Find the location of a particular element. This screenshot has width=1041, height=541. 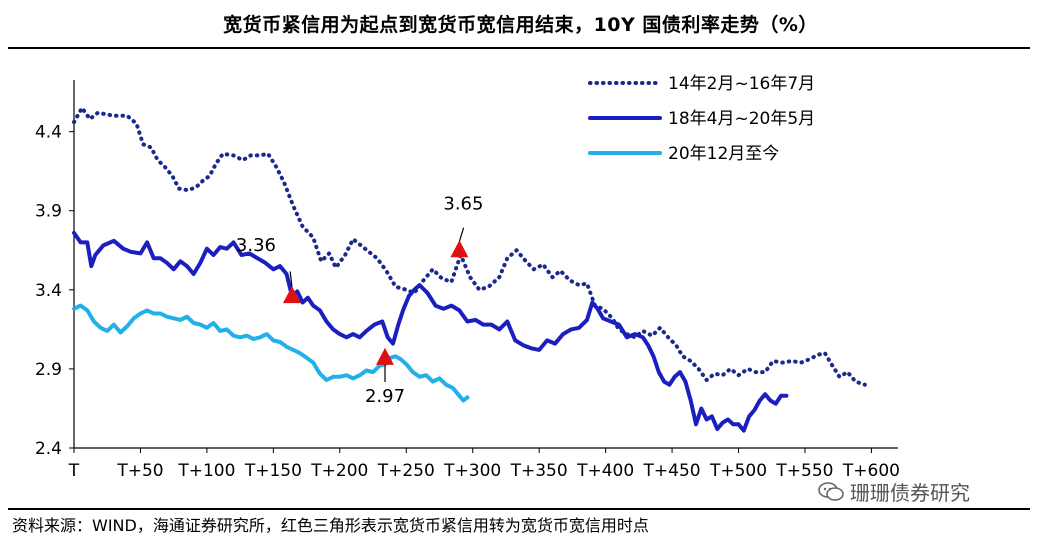

chart-title: 宽货币紧信用为起点到宽货币宽信用结束，10Y 国债利率走势（%） is located at coordinates (520, 24).